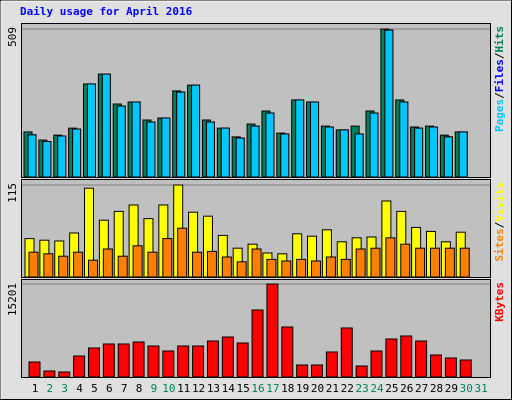 The image size is (512, 400). What do you see at coordinates (12, 37) in the screenshot?
I see `y-tick-label: 509` at bounding box center [12, 37].